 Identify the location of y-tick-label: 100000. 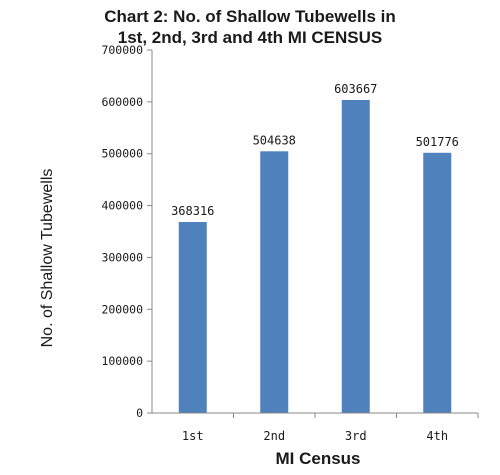
(122, 361).